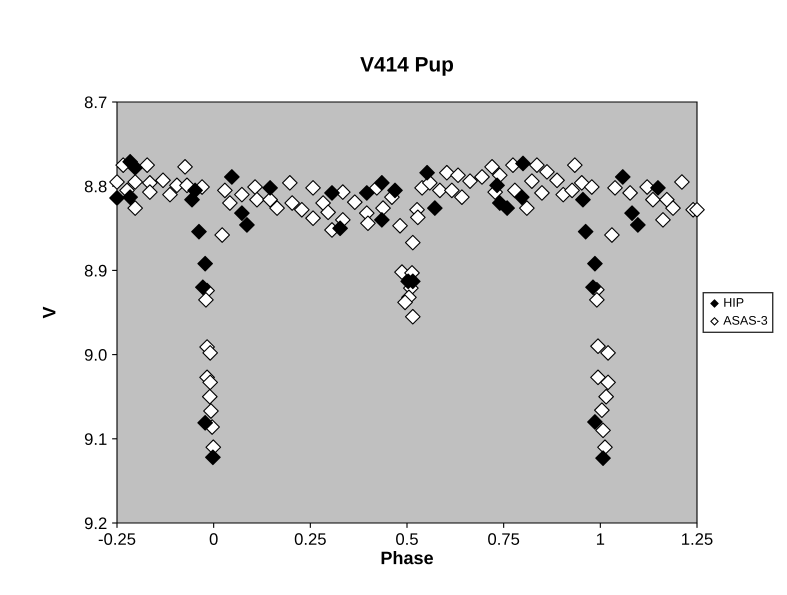 The height and width of the screenshot is (595, 787). What do you see at coordinates (745, 320) in the screenshot?
I see `legend-label: ASAS-3` at bounding box center [745, 320].